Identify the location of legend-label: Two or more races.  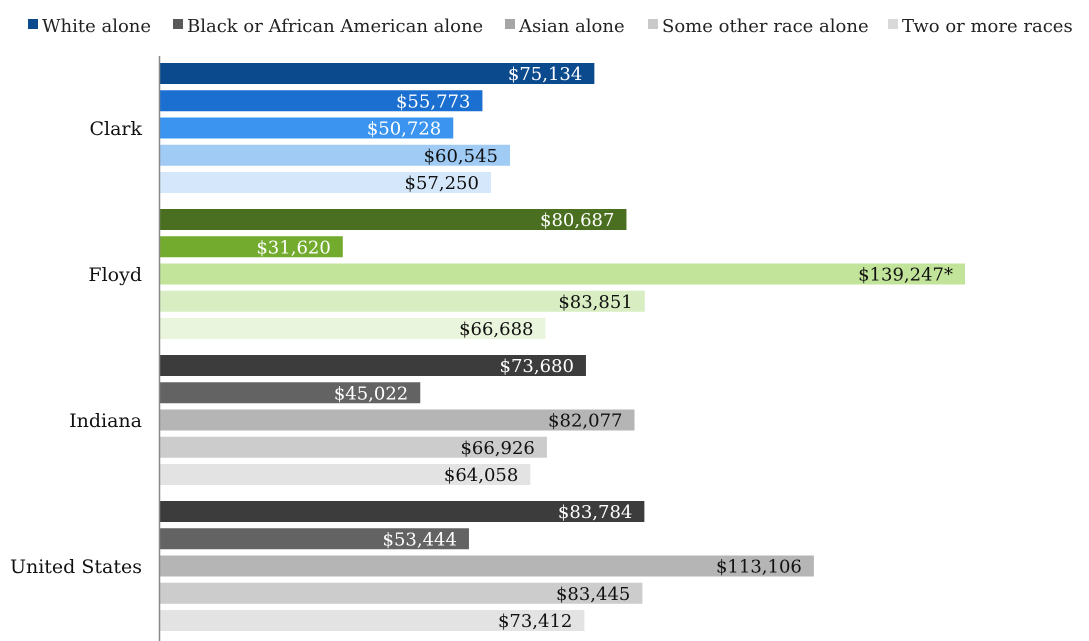
(987, 26).